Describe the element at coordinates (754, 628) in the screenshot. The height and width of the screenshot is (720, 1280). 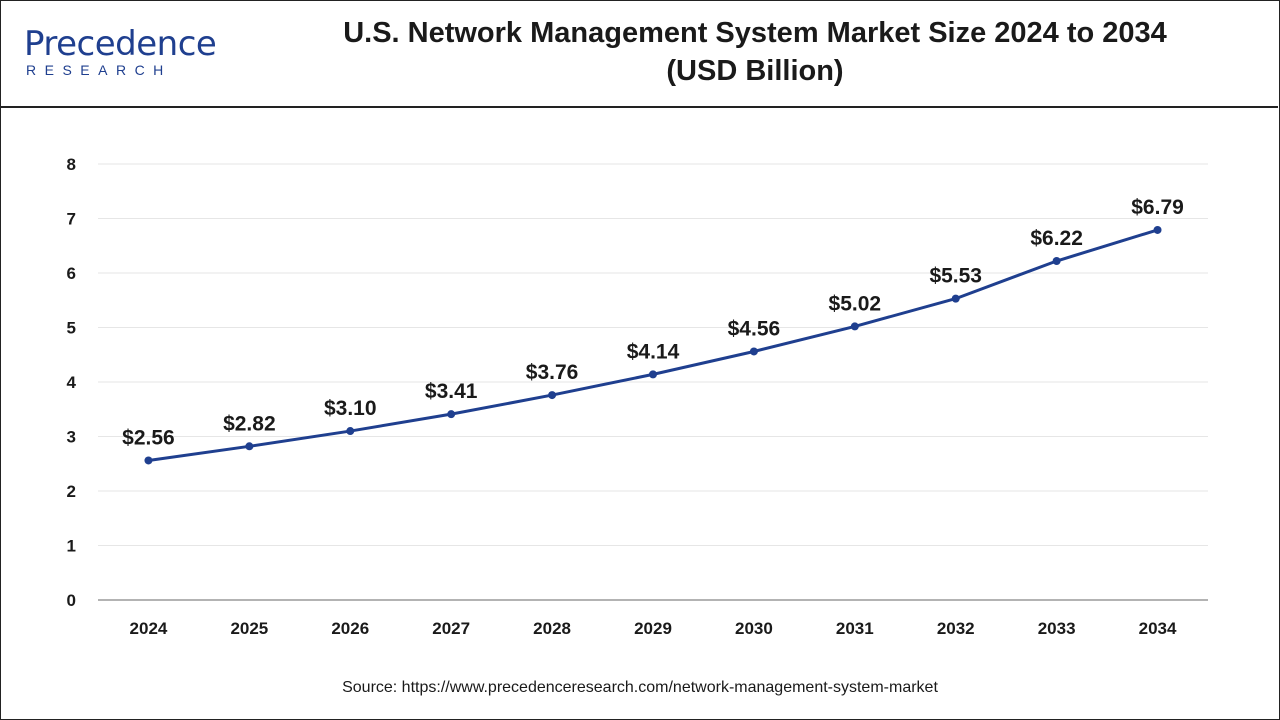
I see `x-tick-label: 2030` at that location.